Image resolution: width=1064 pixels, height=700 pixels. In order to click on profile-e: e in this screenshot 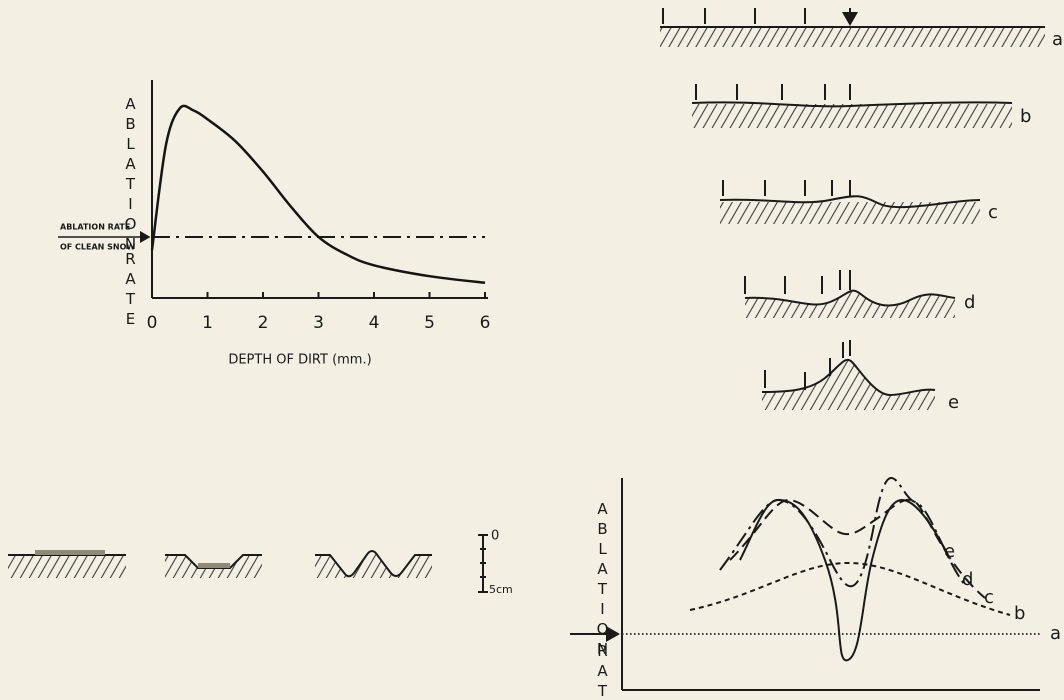, I will do `click(860, 376)`.